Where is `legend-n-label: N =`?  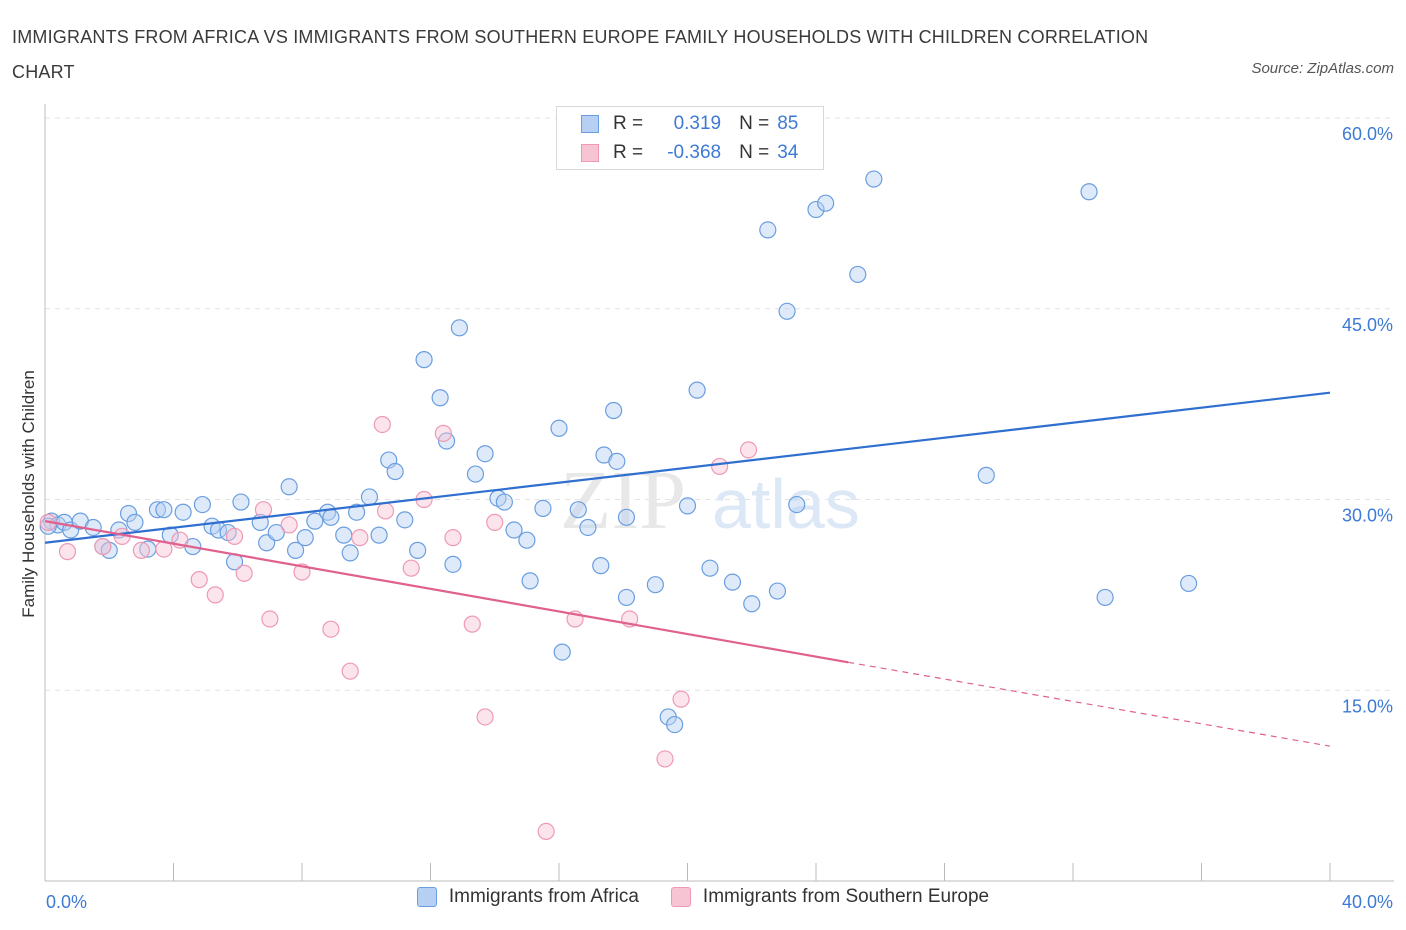
legend-n-label: N = is located at coordinates (754, 152).